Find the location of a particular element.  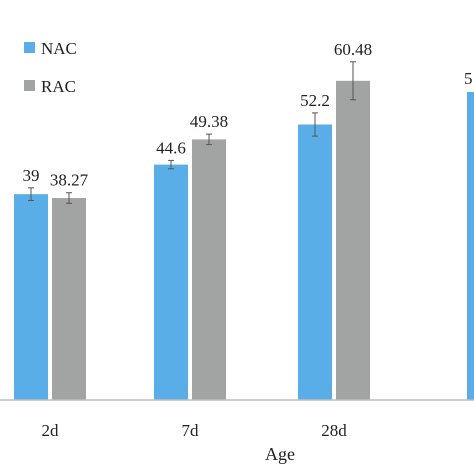

error-bar-rac-2d is located at coordinates (69, 198).